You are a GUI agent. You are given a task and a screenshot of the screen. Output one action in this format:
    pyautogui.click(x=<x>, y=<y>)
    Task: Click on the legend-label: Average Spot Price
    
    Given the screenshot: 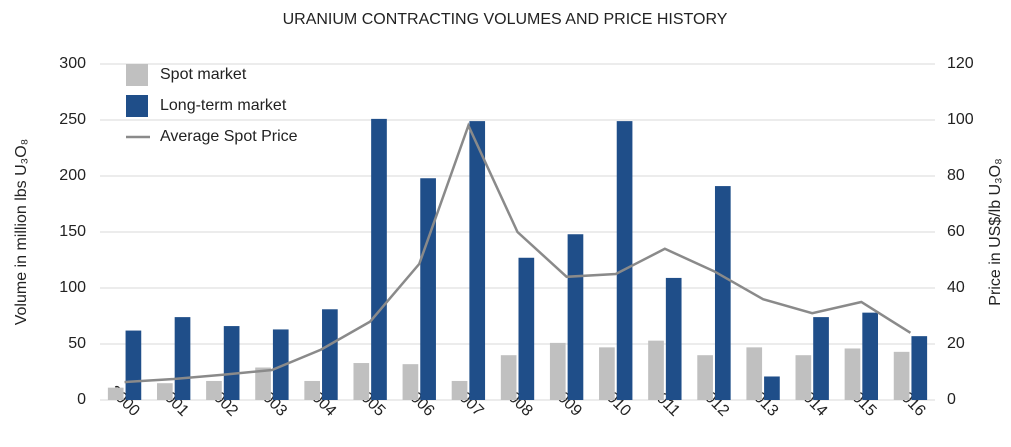 What is the action you would take?
    pyautogui.click(x=229, y=136)
    